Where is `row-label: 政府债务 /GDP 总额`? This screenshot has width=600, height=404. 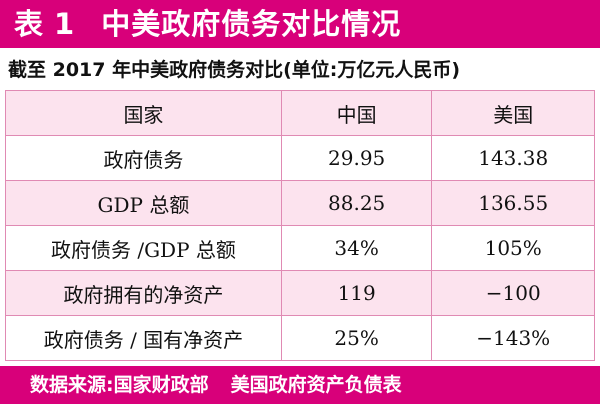 row-label: 政府债务 /GDP 总额 is located at coordinates (143, 248).